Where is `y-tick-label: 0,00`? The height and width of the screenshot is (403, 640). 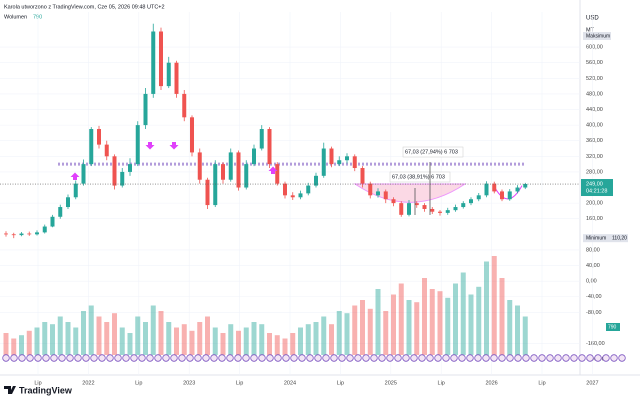
y-tick-label: 0,00 is located at coordinates (591, 282).